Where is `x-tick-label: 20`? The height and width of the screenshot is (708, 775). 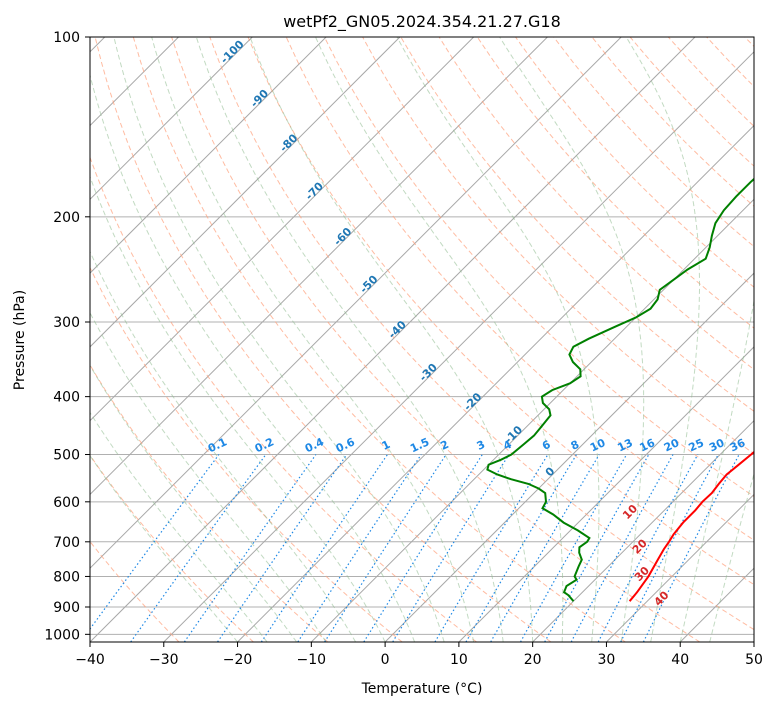 x-tick-label: 20 is located at coordinates (533, 660).